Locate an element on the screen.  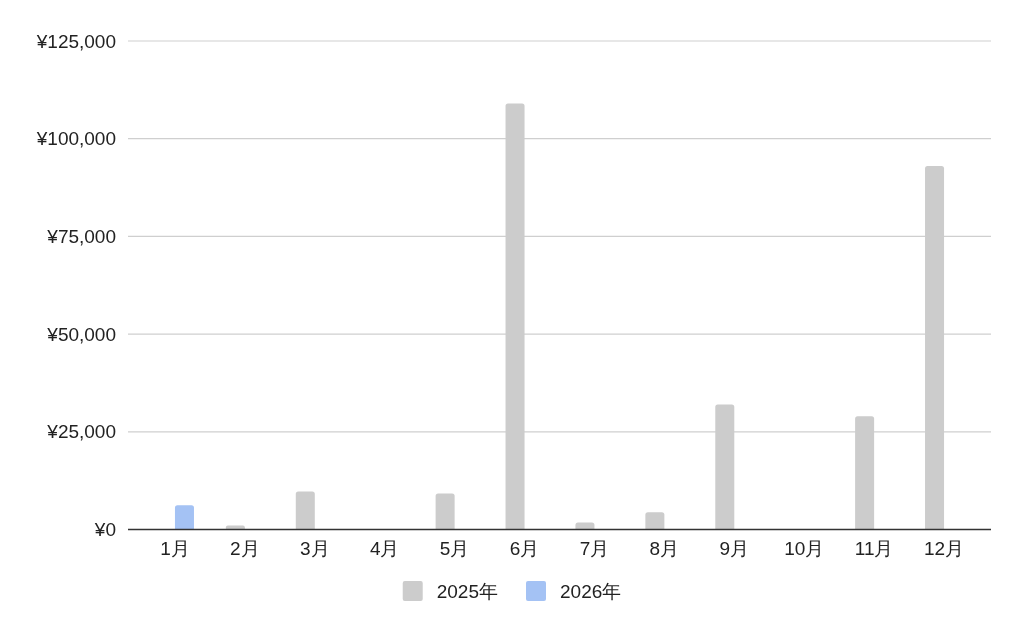
y-tick: ¥125,000 is located at coordinates (76, 41).